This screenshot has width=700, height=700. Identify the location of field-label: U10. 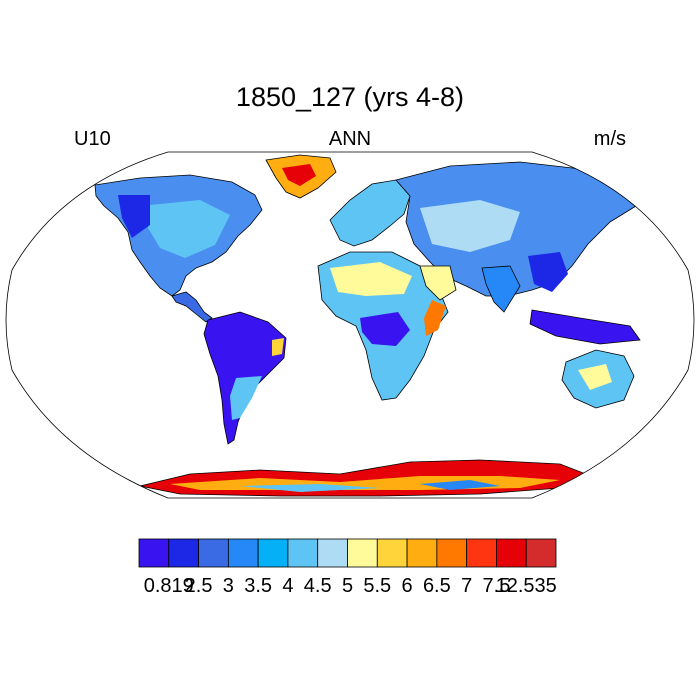
(92, 139).